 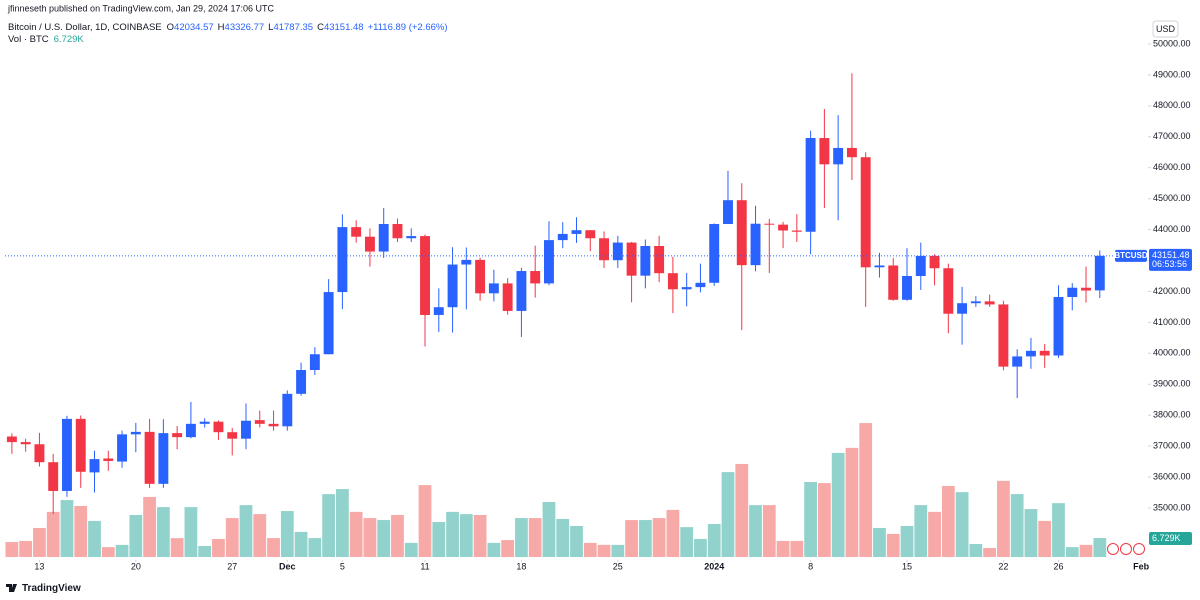 What do you see at coordinates (232, 566) in the screenshot?
I see `x-tick-label: 27` at bounding box center [232, 566].